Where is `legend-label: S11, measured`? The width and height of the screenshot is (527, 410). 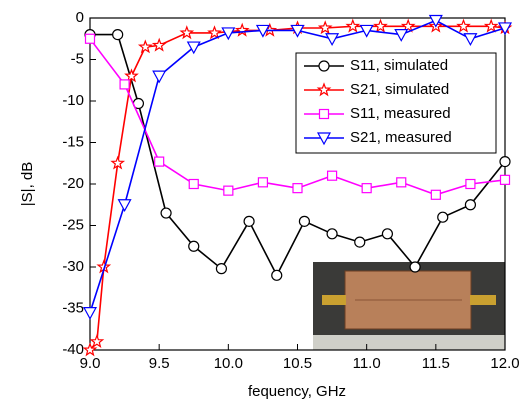 legend-label: S11, measured is located at coordinates (400, 113).